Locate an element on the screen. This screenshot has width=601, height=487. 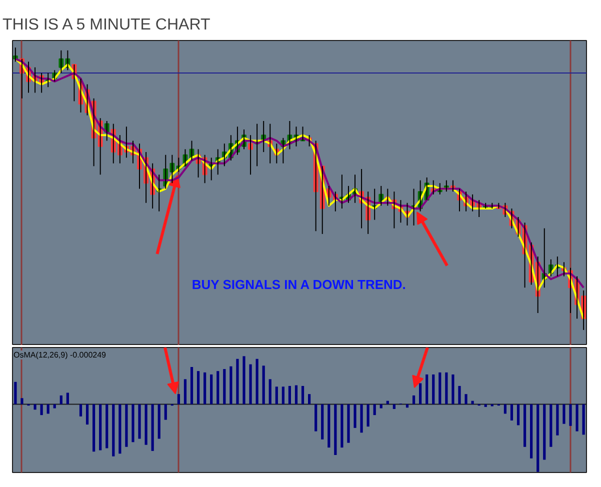
annotation: BUY SIGNALS IN A DOWN TREND. is located at coordinates (299, 284).